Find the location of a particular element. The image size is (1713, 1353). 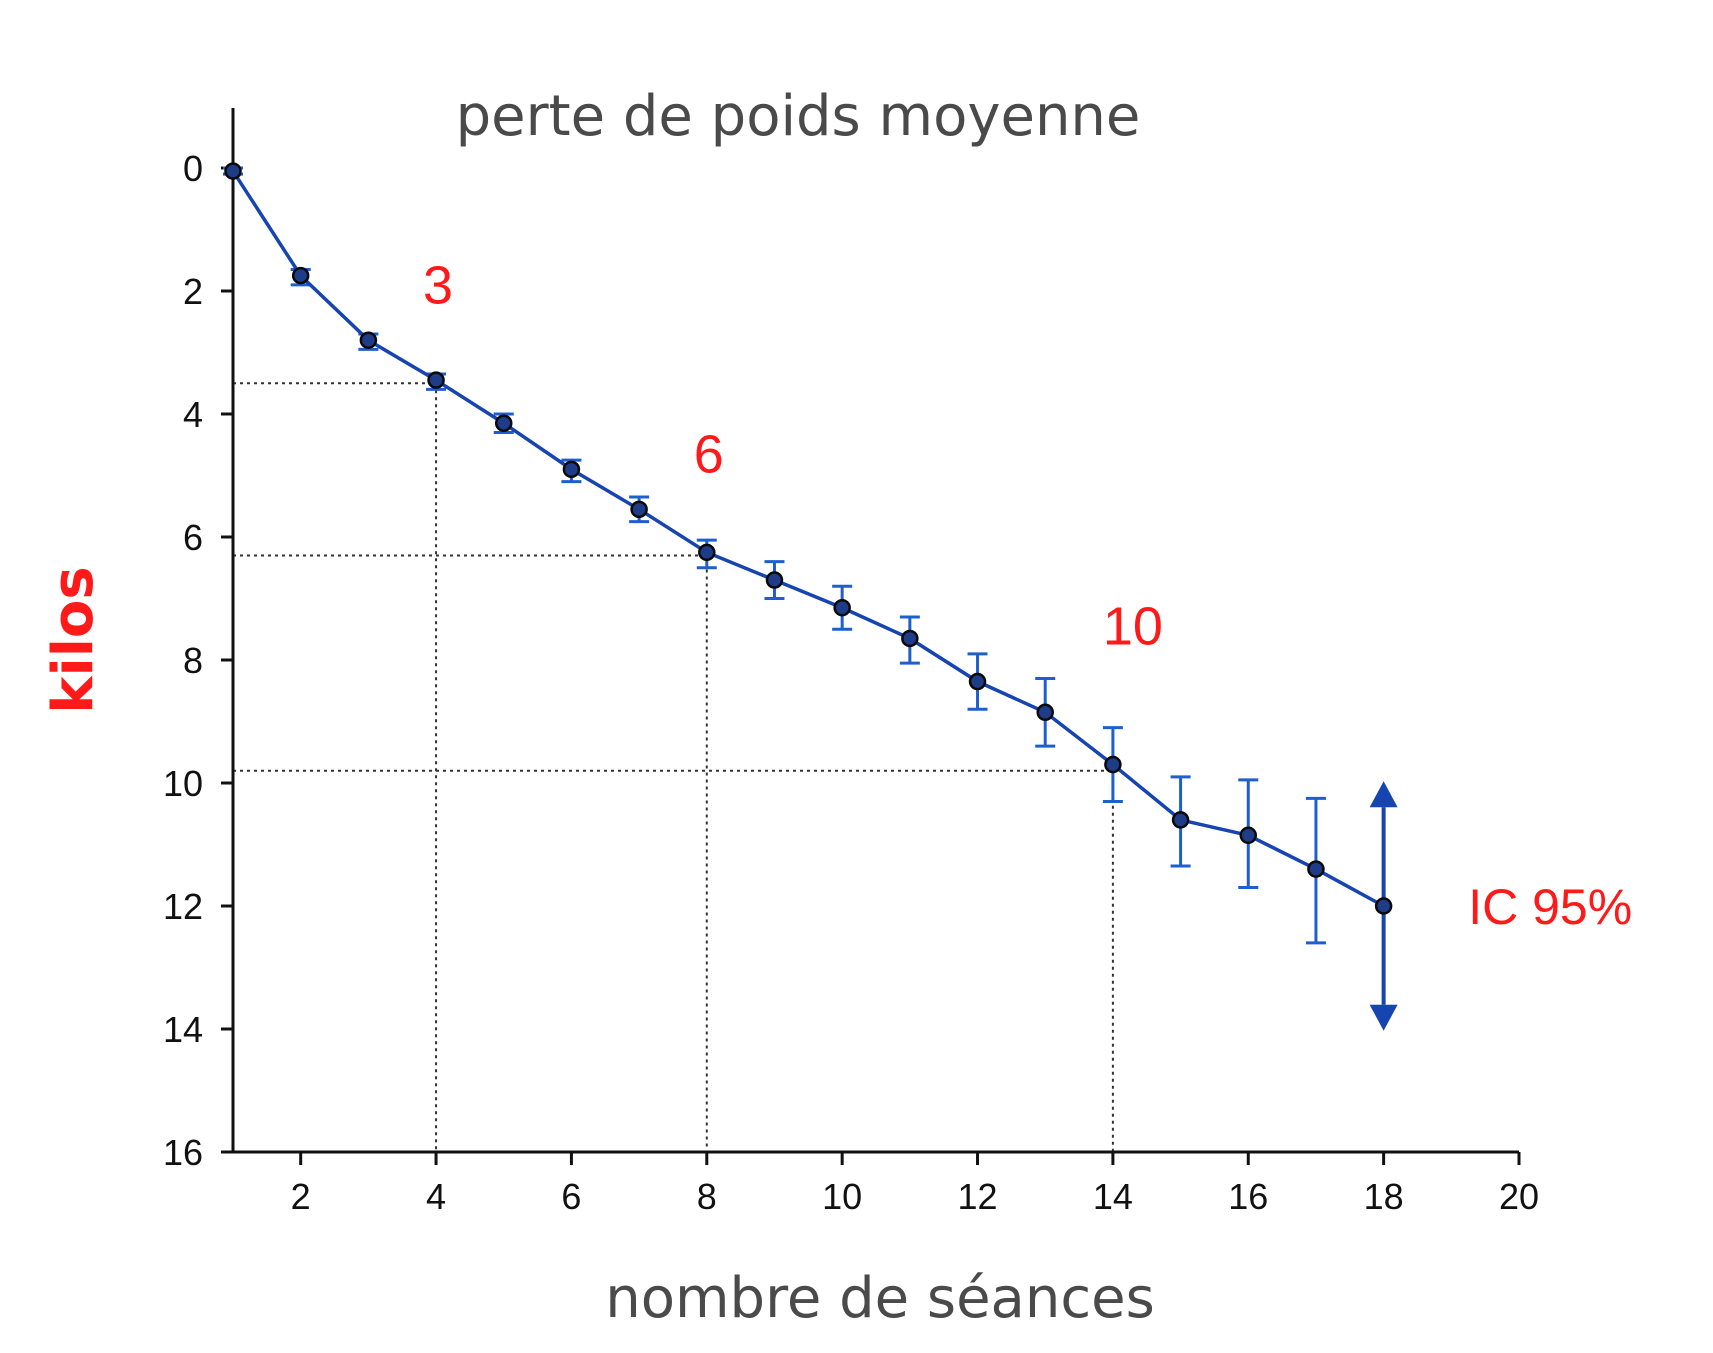

x-tick-label-2: 6 is located at coordinates (571, 1196).